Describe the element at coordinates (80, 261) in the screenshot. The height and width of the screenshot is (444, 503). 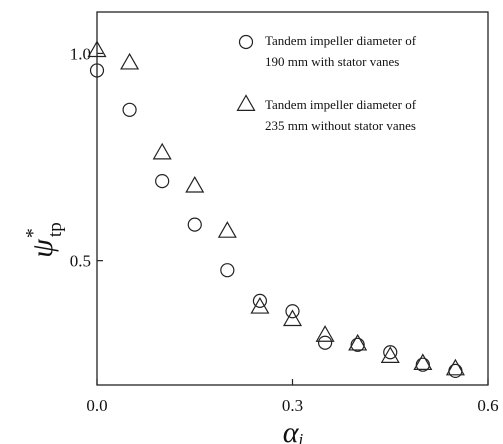
I see `y-tick-label: 0.5` at that location.